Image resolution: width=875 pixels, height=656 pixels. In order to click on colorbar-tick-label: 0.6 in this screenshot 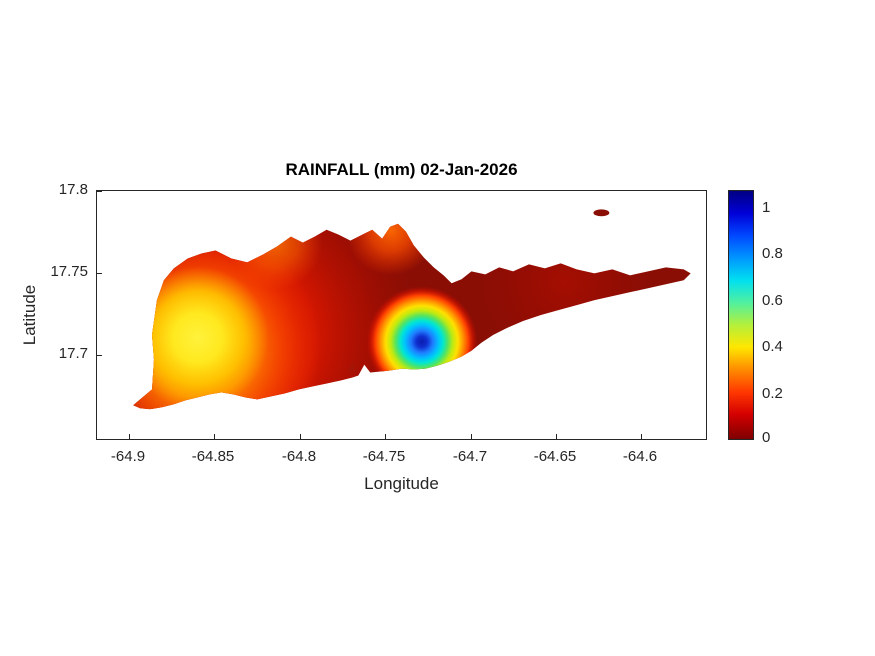, I will do `click(772, 300)`.